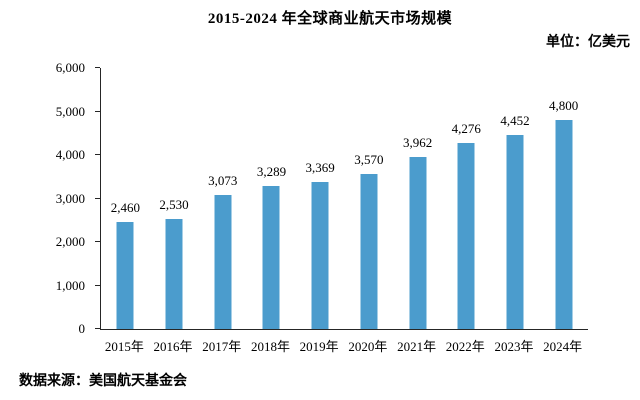 The height and width of the screenshot is (400, 640). I want to click on bar-column: 4,452, so click(515, 198).